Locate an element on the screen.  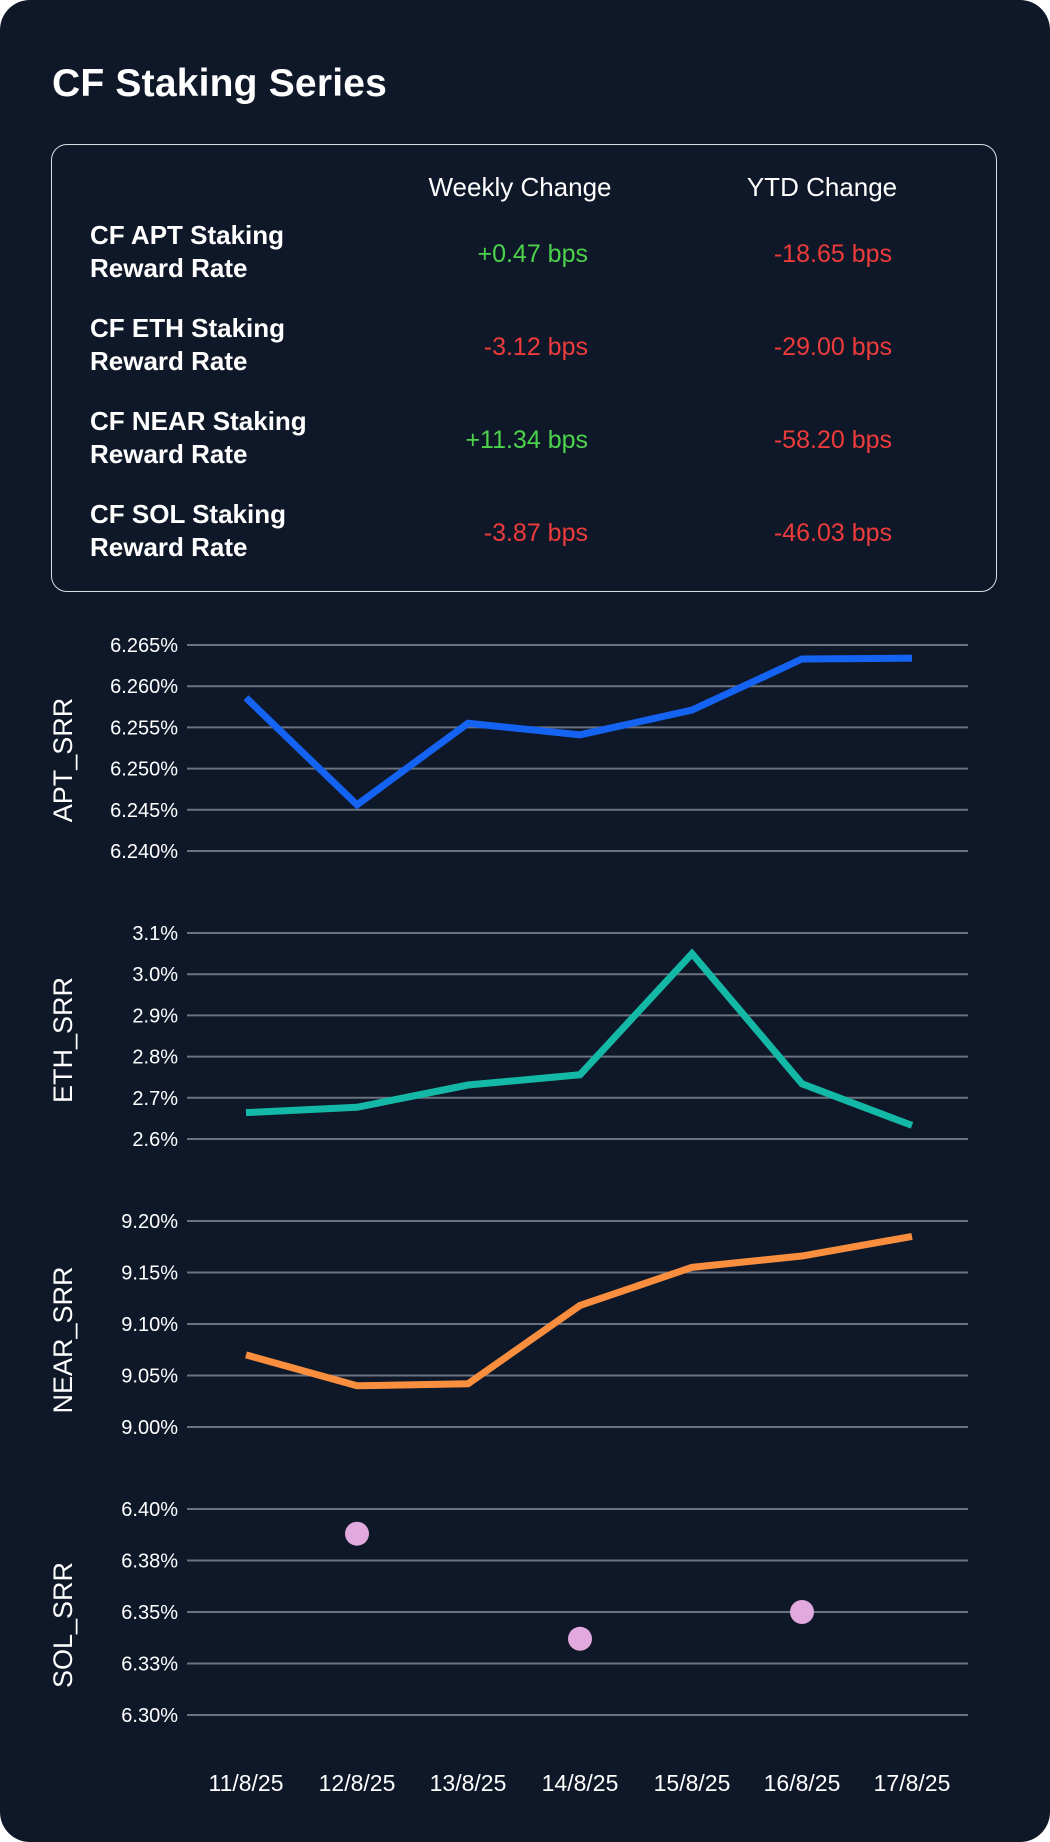
y-axis-label: SOL_SRR is located at coordinates (63, 1625).